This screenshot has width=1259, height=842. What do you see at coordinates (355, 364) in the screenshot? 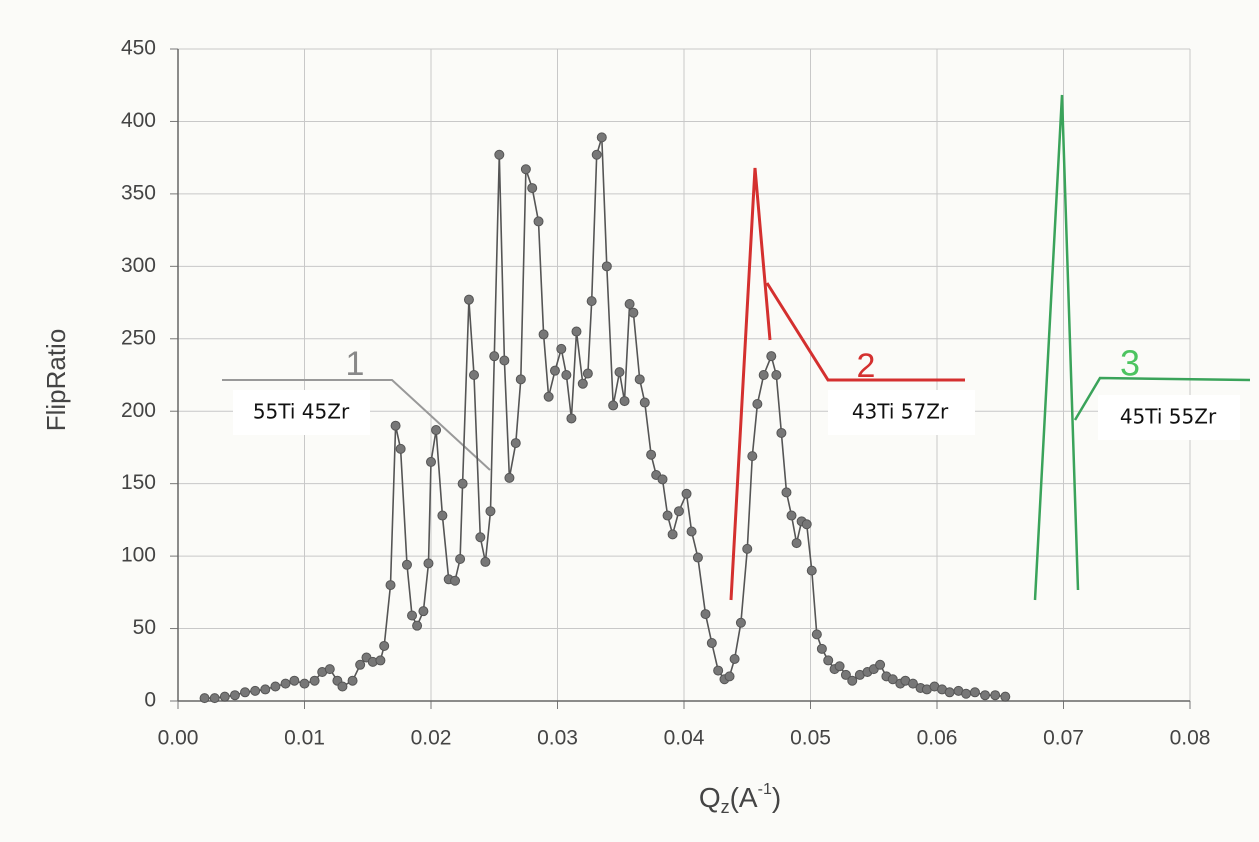
I see `annotation: 1` at bounding box center [355, 364].